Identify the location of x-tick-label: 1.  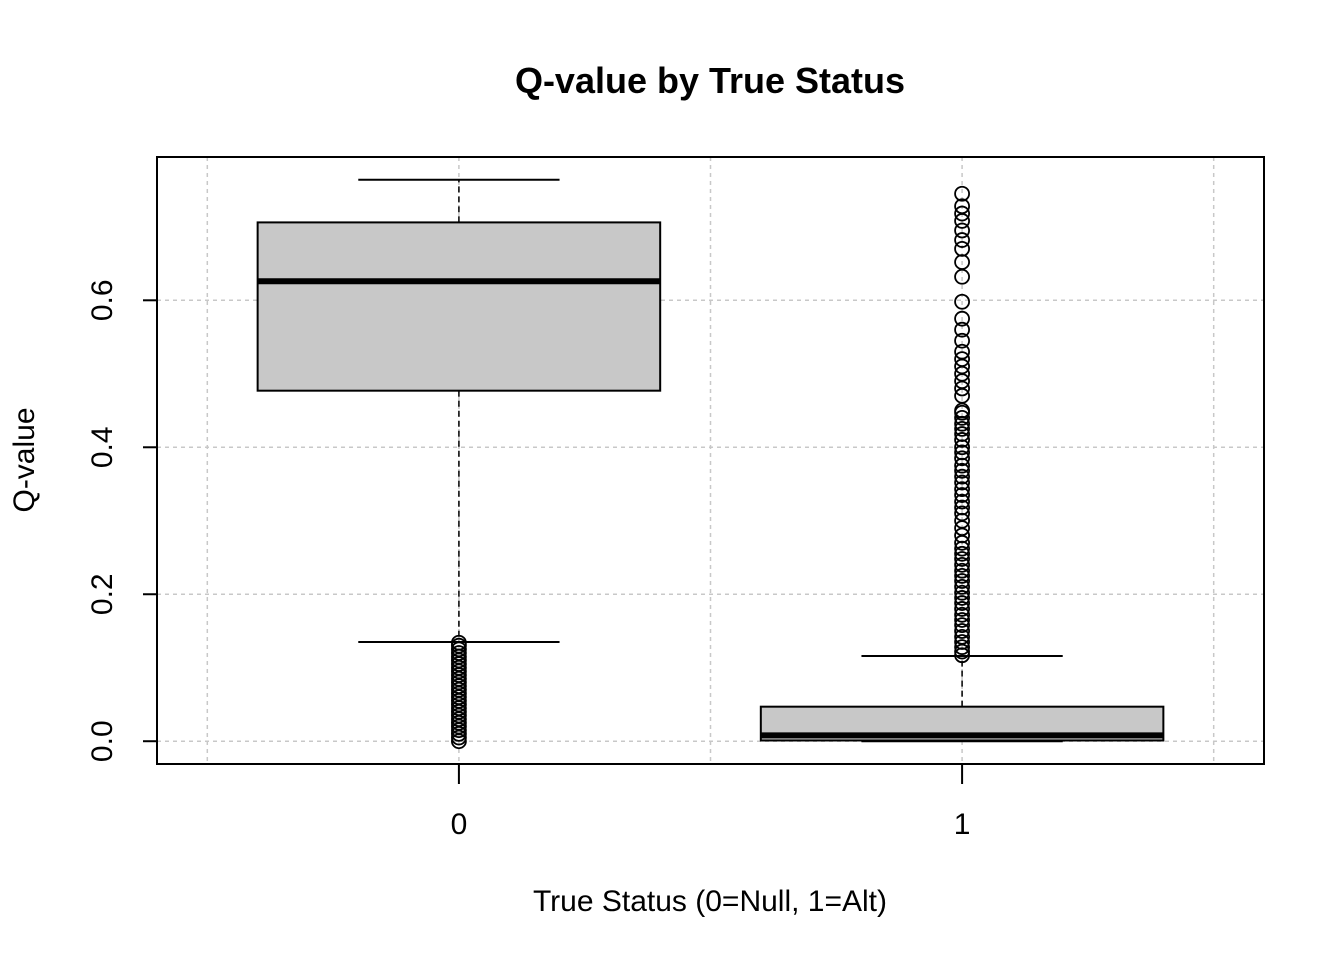
(962, 824).